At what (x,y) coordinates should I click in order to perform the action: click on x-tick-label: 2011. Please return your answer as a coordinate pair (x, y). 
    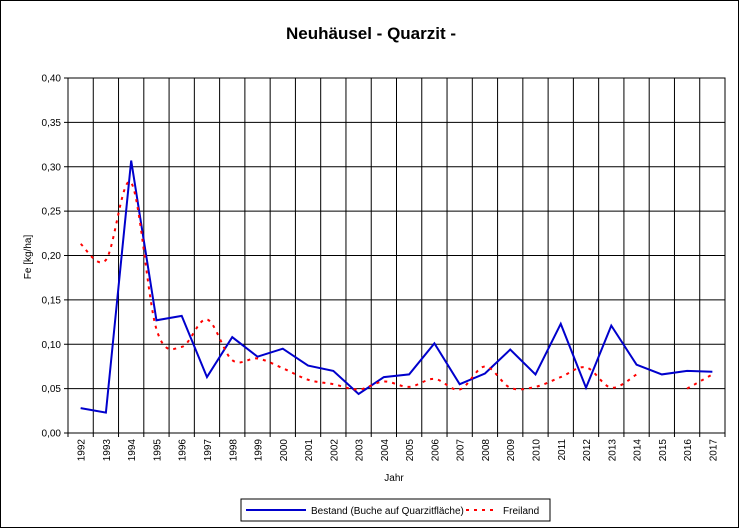
    Looking at the image, I should click on (562, 450).